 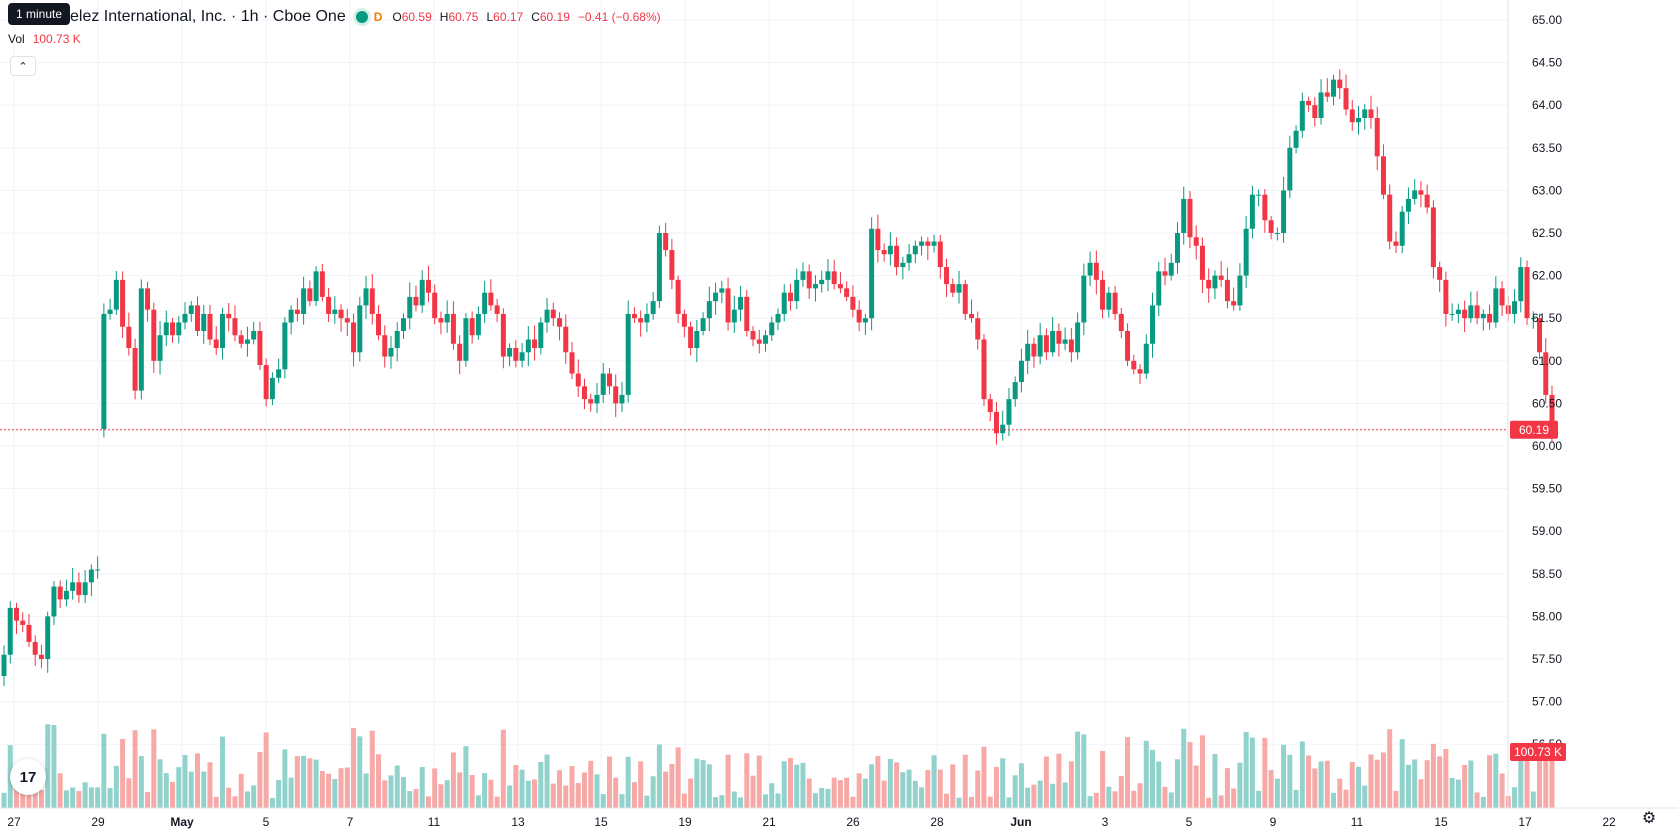 I want to click on time-tick-label: 15, so click(x=1441, y=822).